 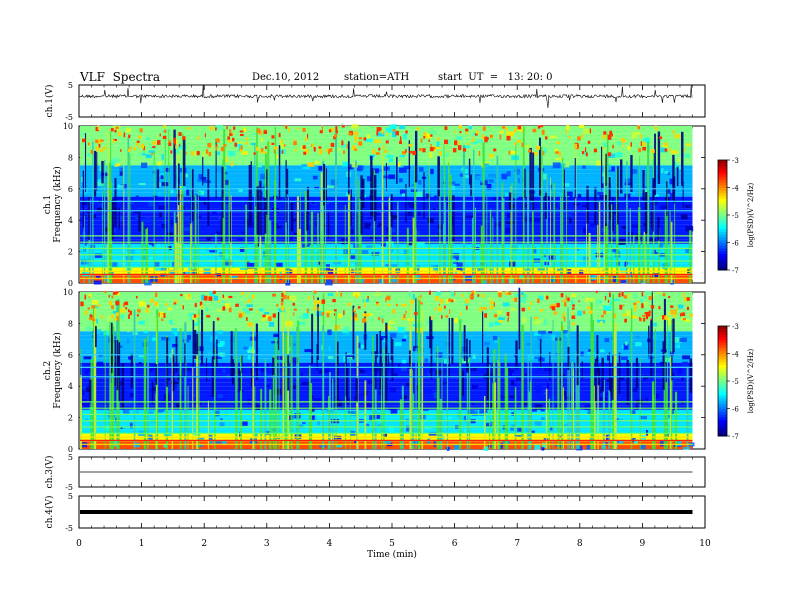 I want to click on y-tick-label: 0, so click(x=70, y=449).